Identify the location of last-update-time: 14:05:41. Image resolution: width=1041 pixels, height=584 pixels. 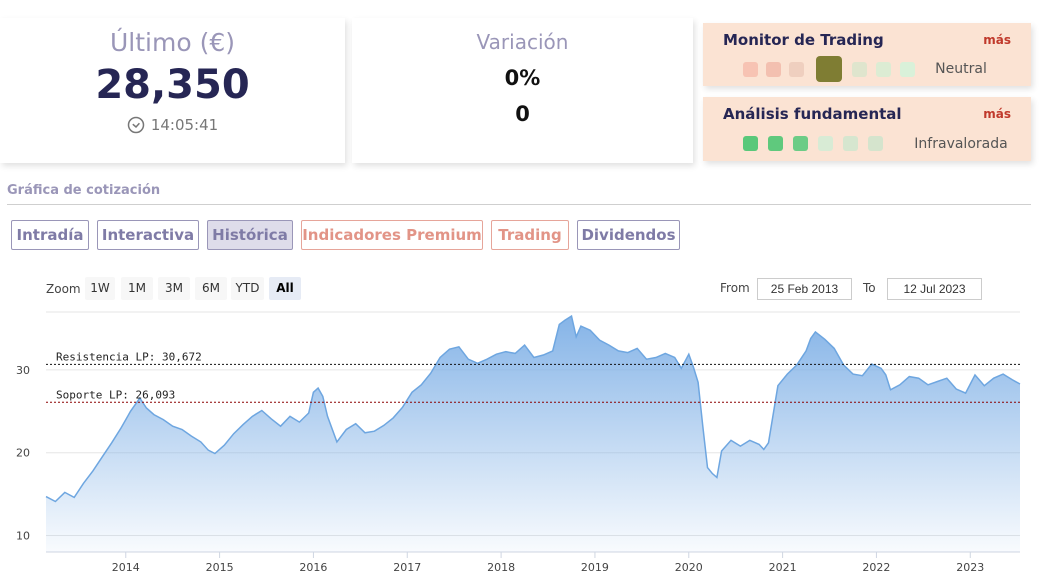
(172, 125).